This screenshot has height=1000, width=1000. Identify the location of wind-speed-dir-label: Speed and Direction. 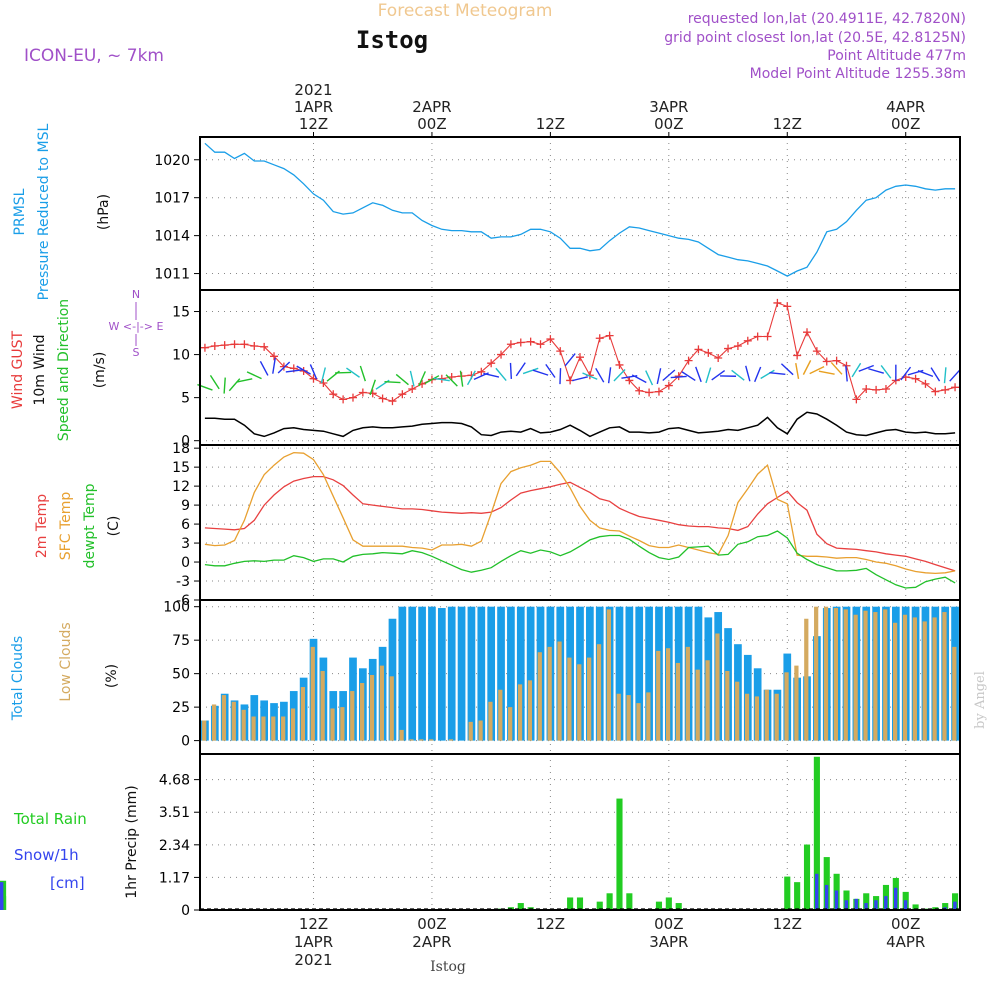
(64, 370).